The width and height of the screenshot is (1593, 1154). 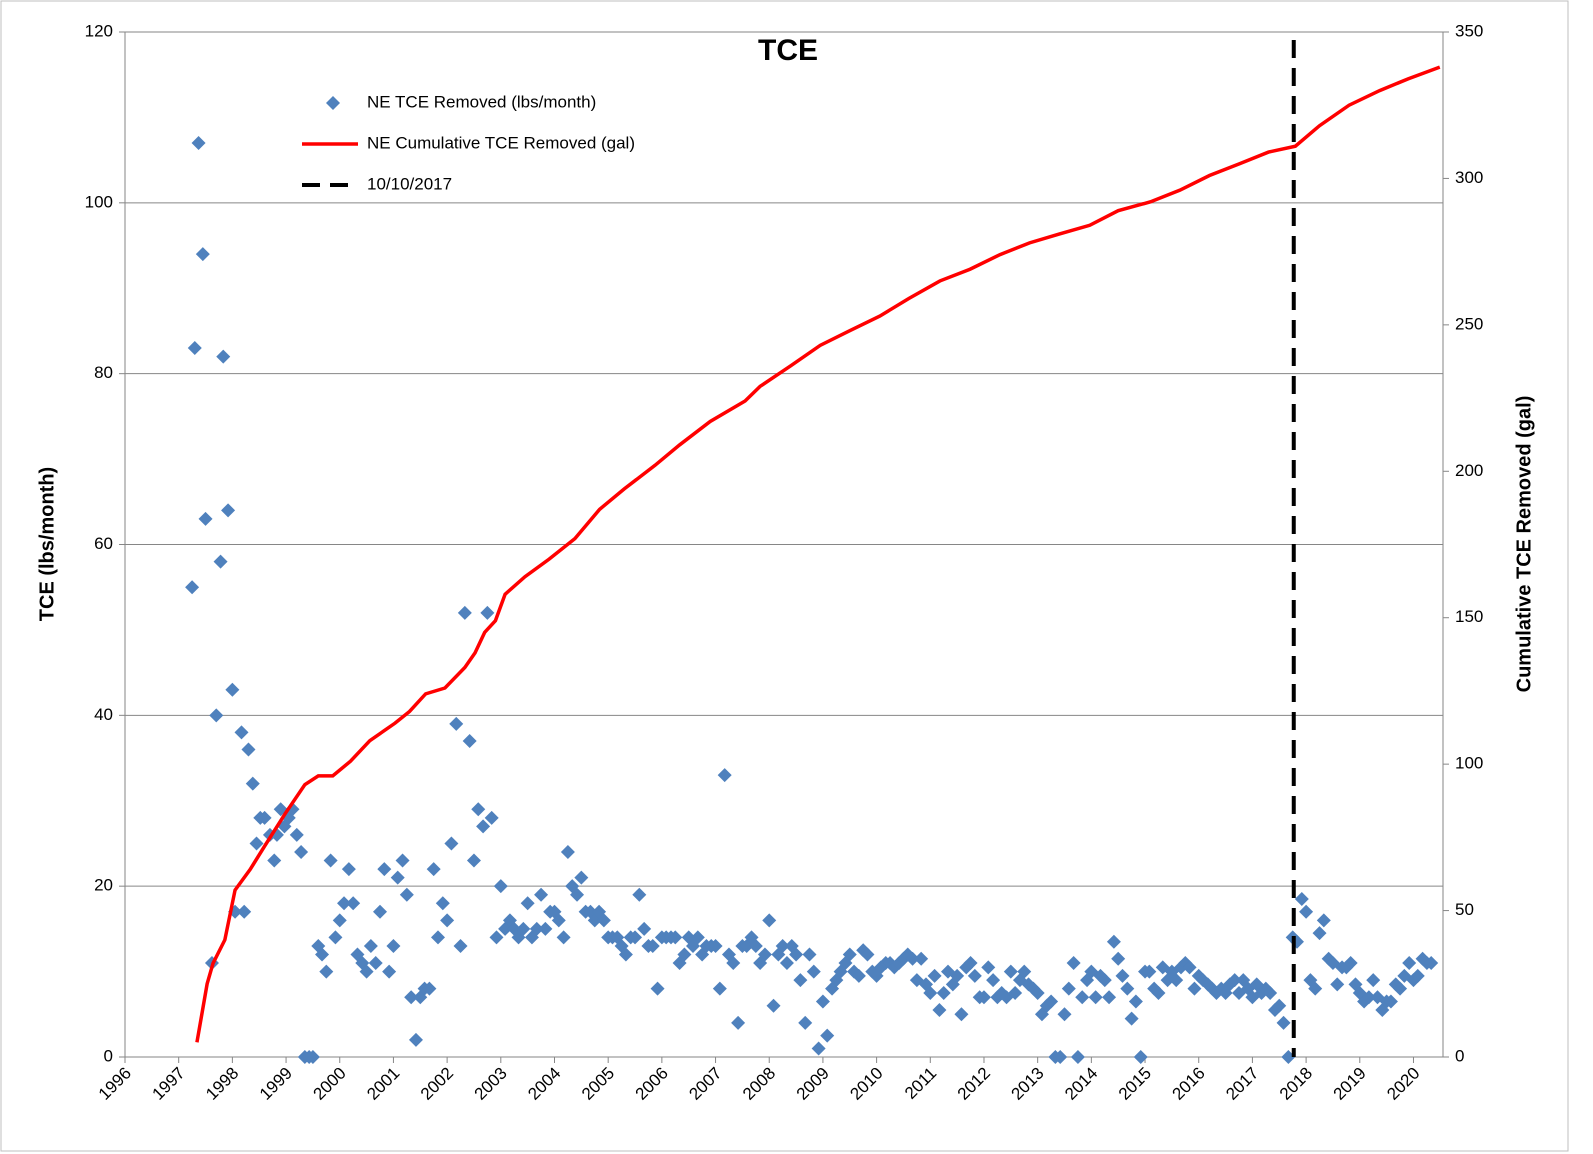 I want to click on y2-tick-label: 100, so click(x=1469, y=763).